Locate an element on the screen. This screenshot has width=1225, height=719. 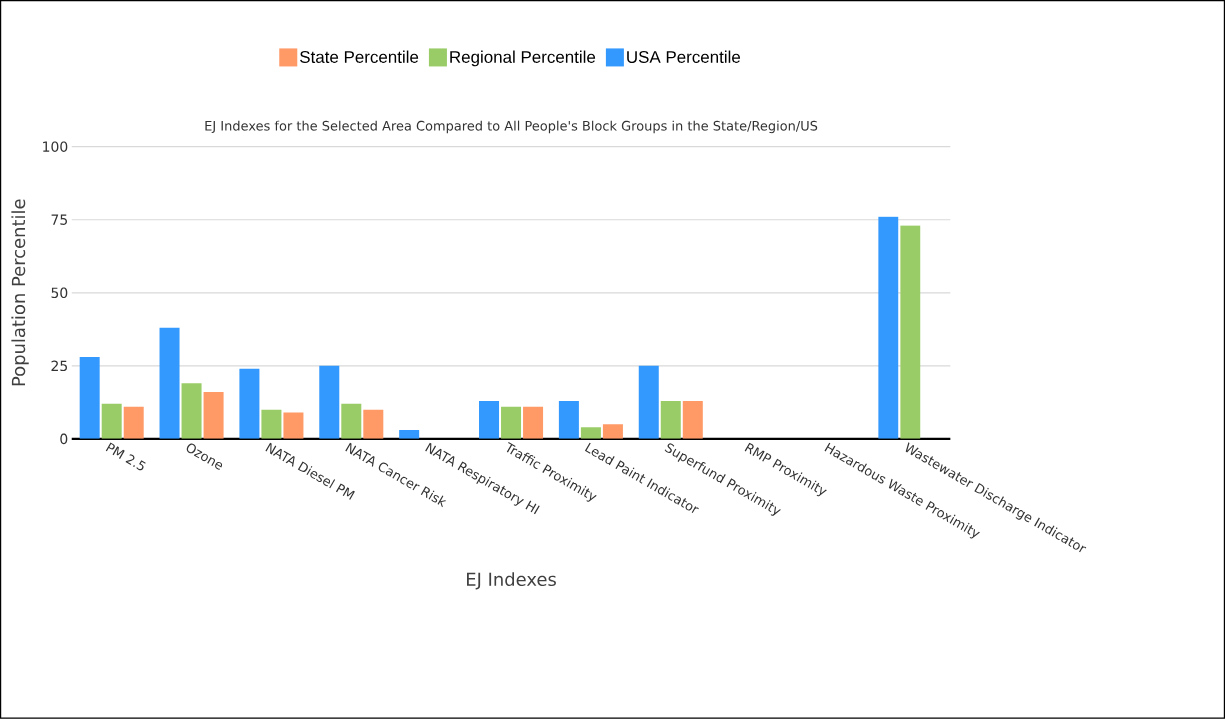
y-tick-label: 75 is located at coordinates (59, 220).